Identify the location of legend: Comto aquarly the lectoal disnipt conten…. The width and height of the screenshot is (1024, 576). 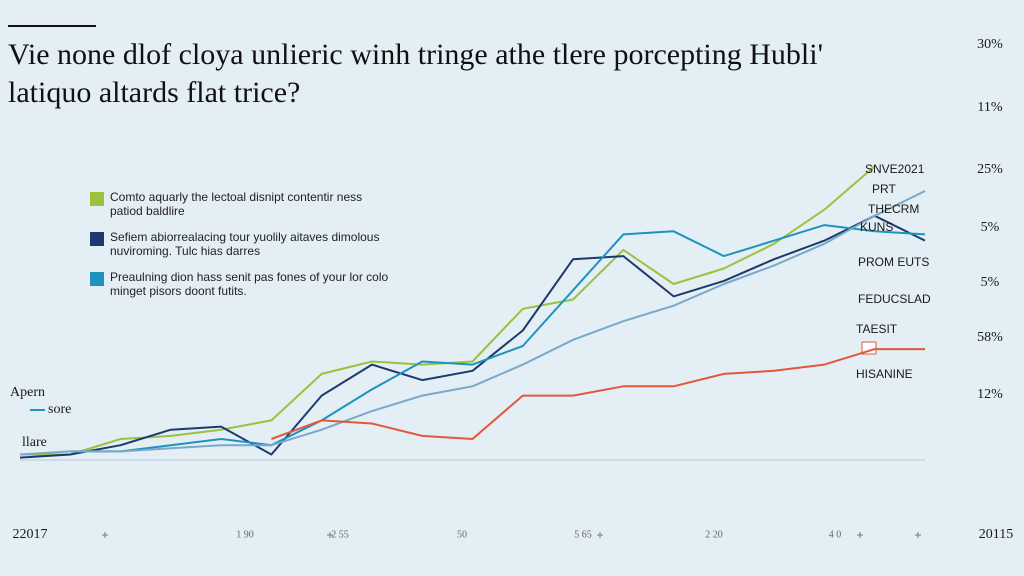
(240, 250).